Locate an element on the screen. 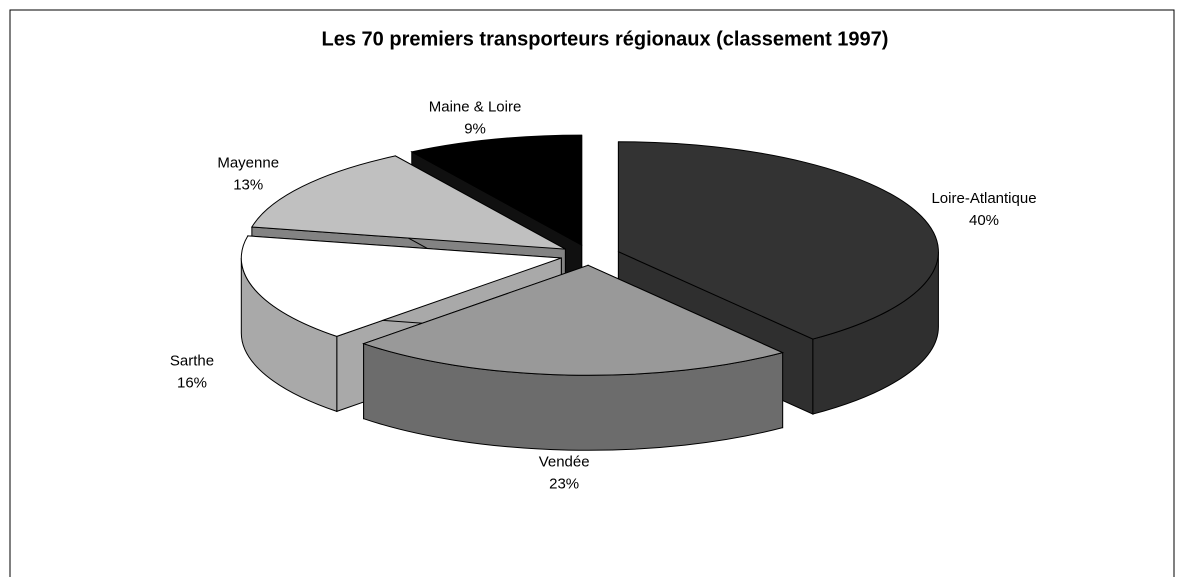 Image resolution: width=1185 pixels, height=582 pixels. pie-slice is located at coordinates (573, 357).